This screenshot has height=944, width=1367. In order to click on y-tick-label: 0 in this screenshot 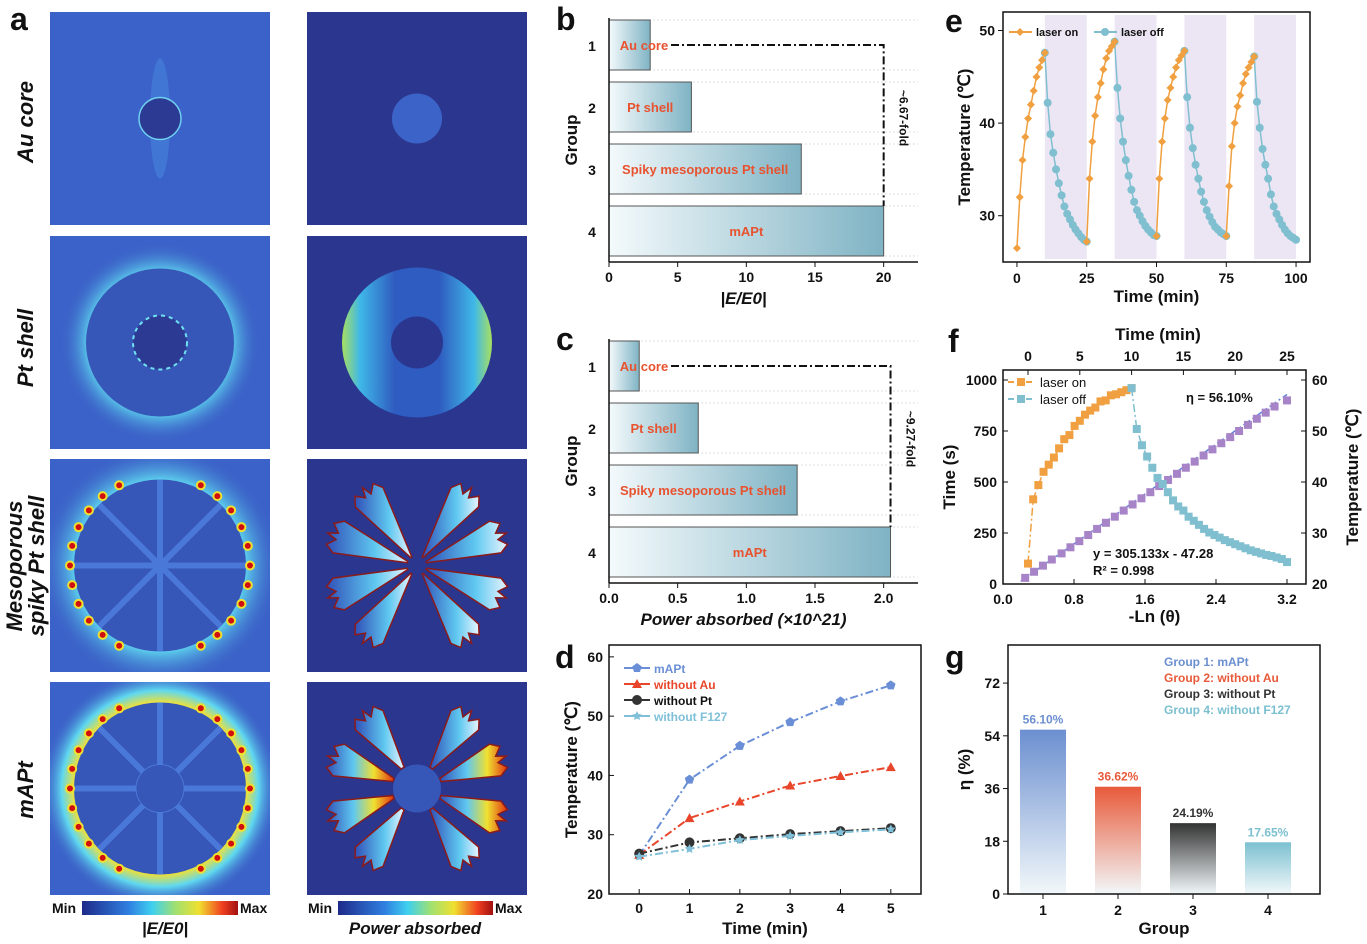, I will do `click(996, 894)`.